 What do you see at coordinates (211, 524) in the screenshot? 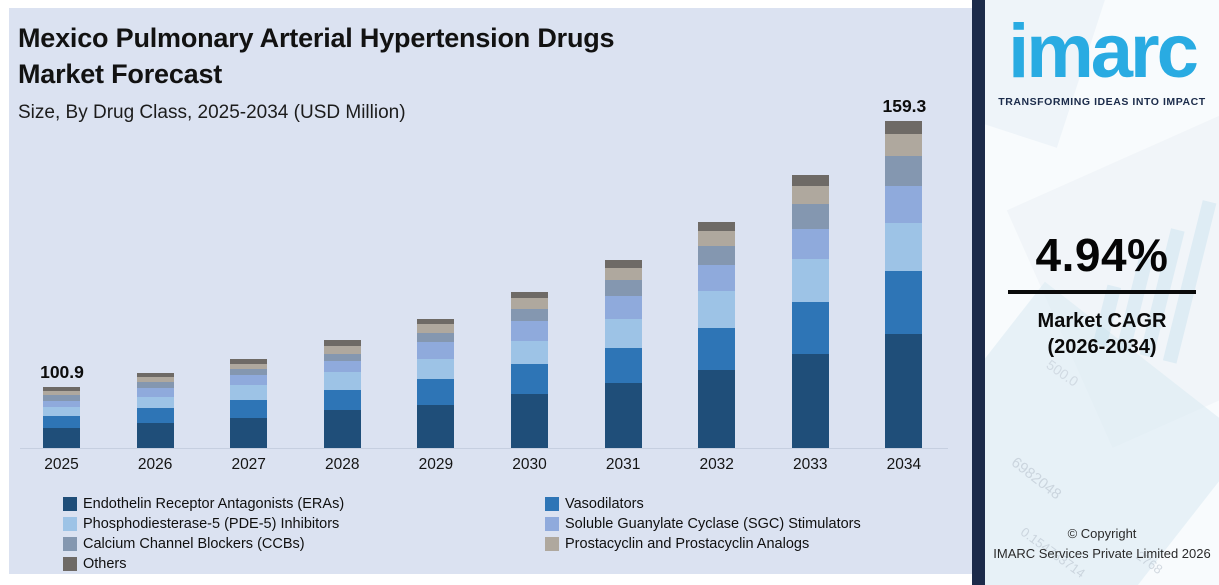
I see `legend-label: Phosphodiesterase-5 (PDE-5) Inhibitors` at bounding box center [211, 524].